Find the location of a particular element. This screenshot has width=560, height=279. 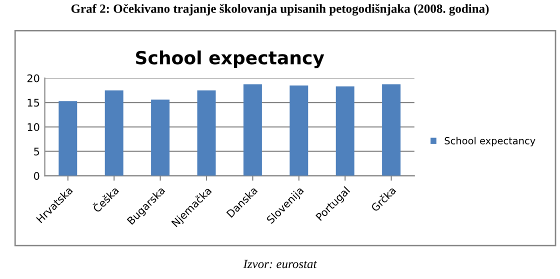

y-tick-label: 5 is located at coordinates (37, 152).